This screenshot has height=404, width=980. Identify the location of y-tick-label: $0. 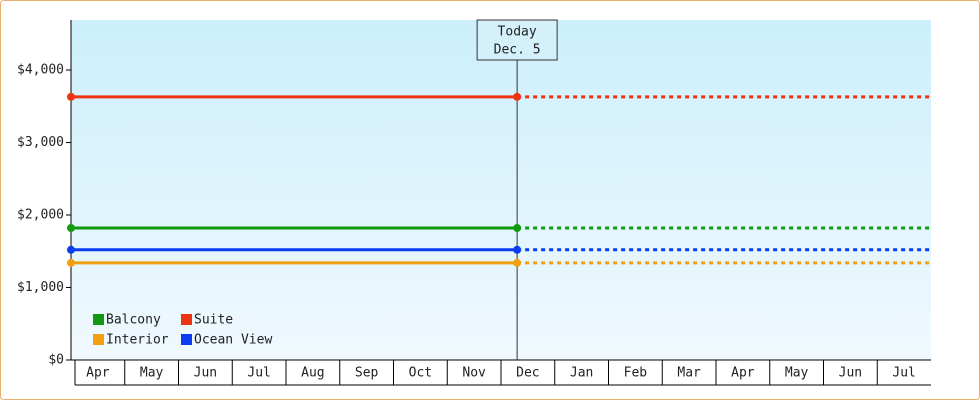
(56, 360).